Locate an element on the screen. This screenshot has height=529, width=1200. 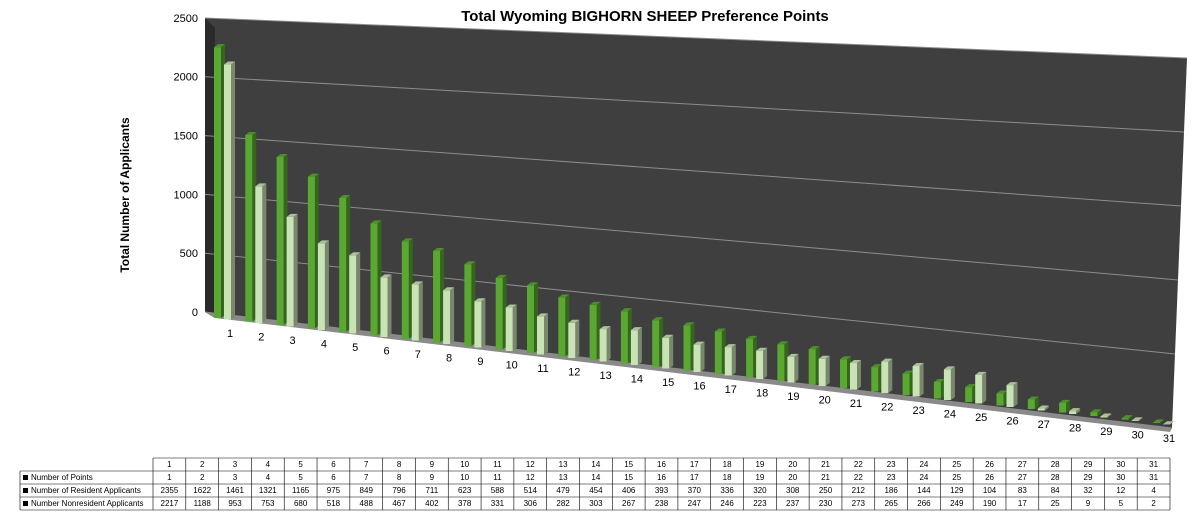
table-header: 5 is located at coordinates (300, 464).